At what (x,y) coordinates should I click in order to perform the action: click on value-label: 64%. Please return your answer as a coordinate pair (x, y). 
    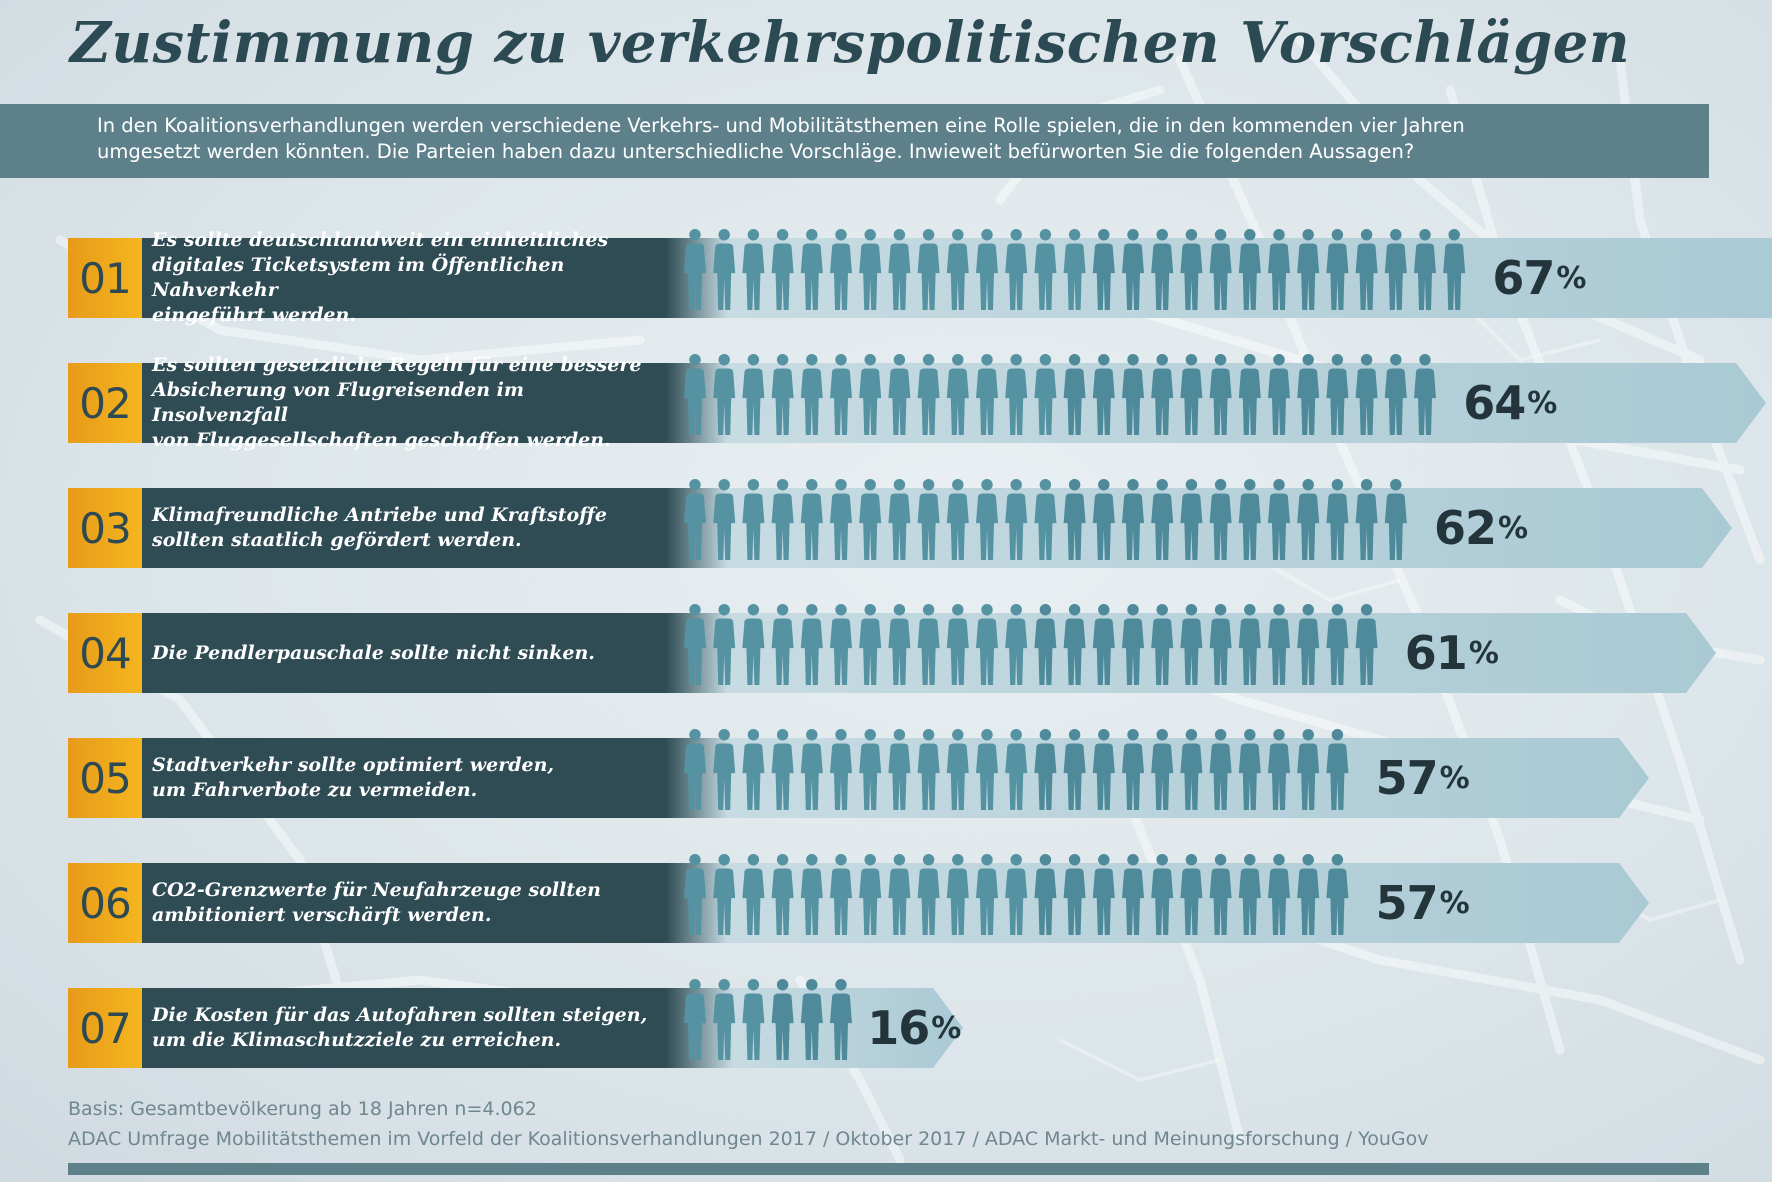
    Looking at the image, I should click on (1510, 403).